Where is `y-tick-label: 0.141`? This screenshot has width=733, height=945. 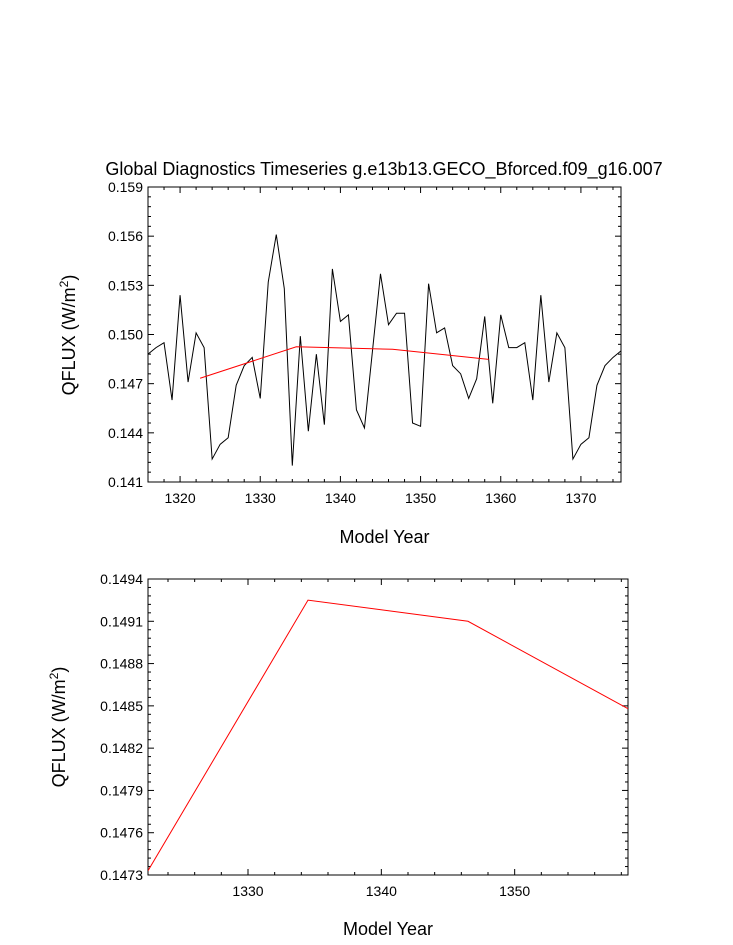
y-tick-label: 0.141 is located at coordinates (125, 482).